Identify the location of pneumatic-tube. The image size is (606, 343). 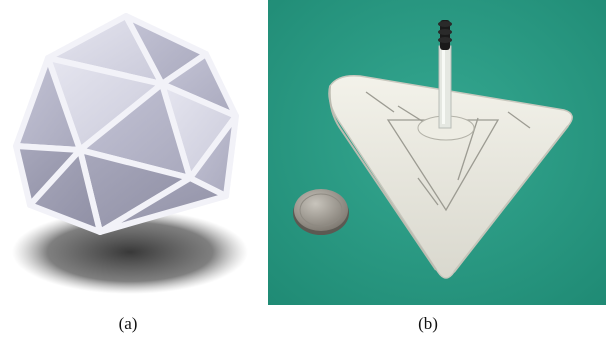
(445, 74).